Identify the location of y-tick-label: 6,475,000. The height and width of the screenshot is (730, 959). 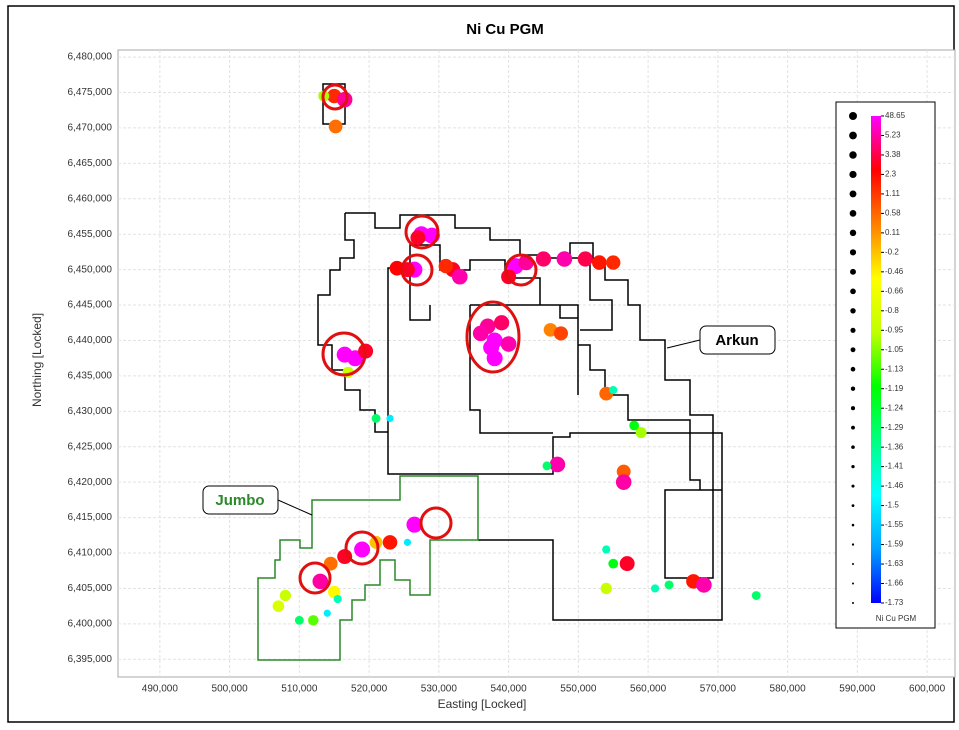
(90, 92).